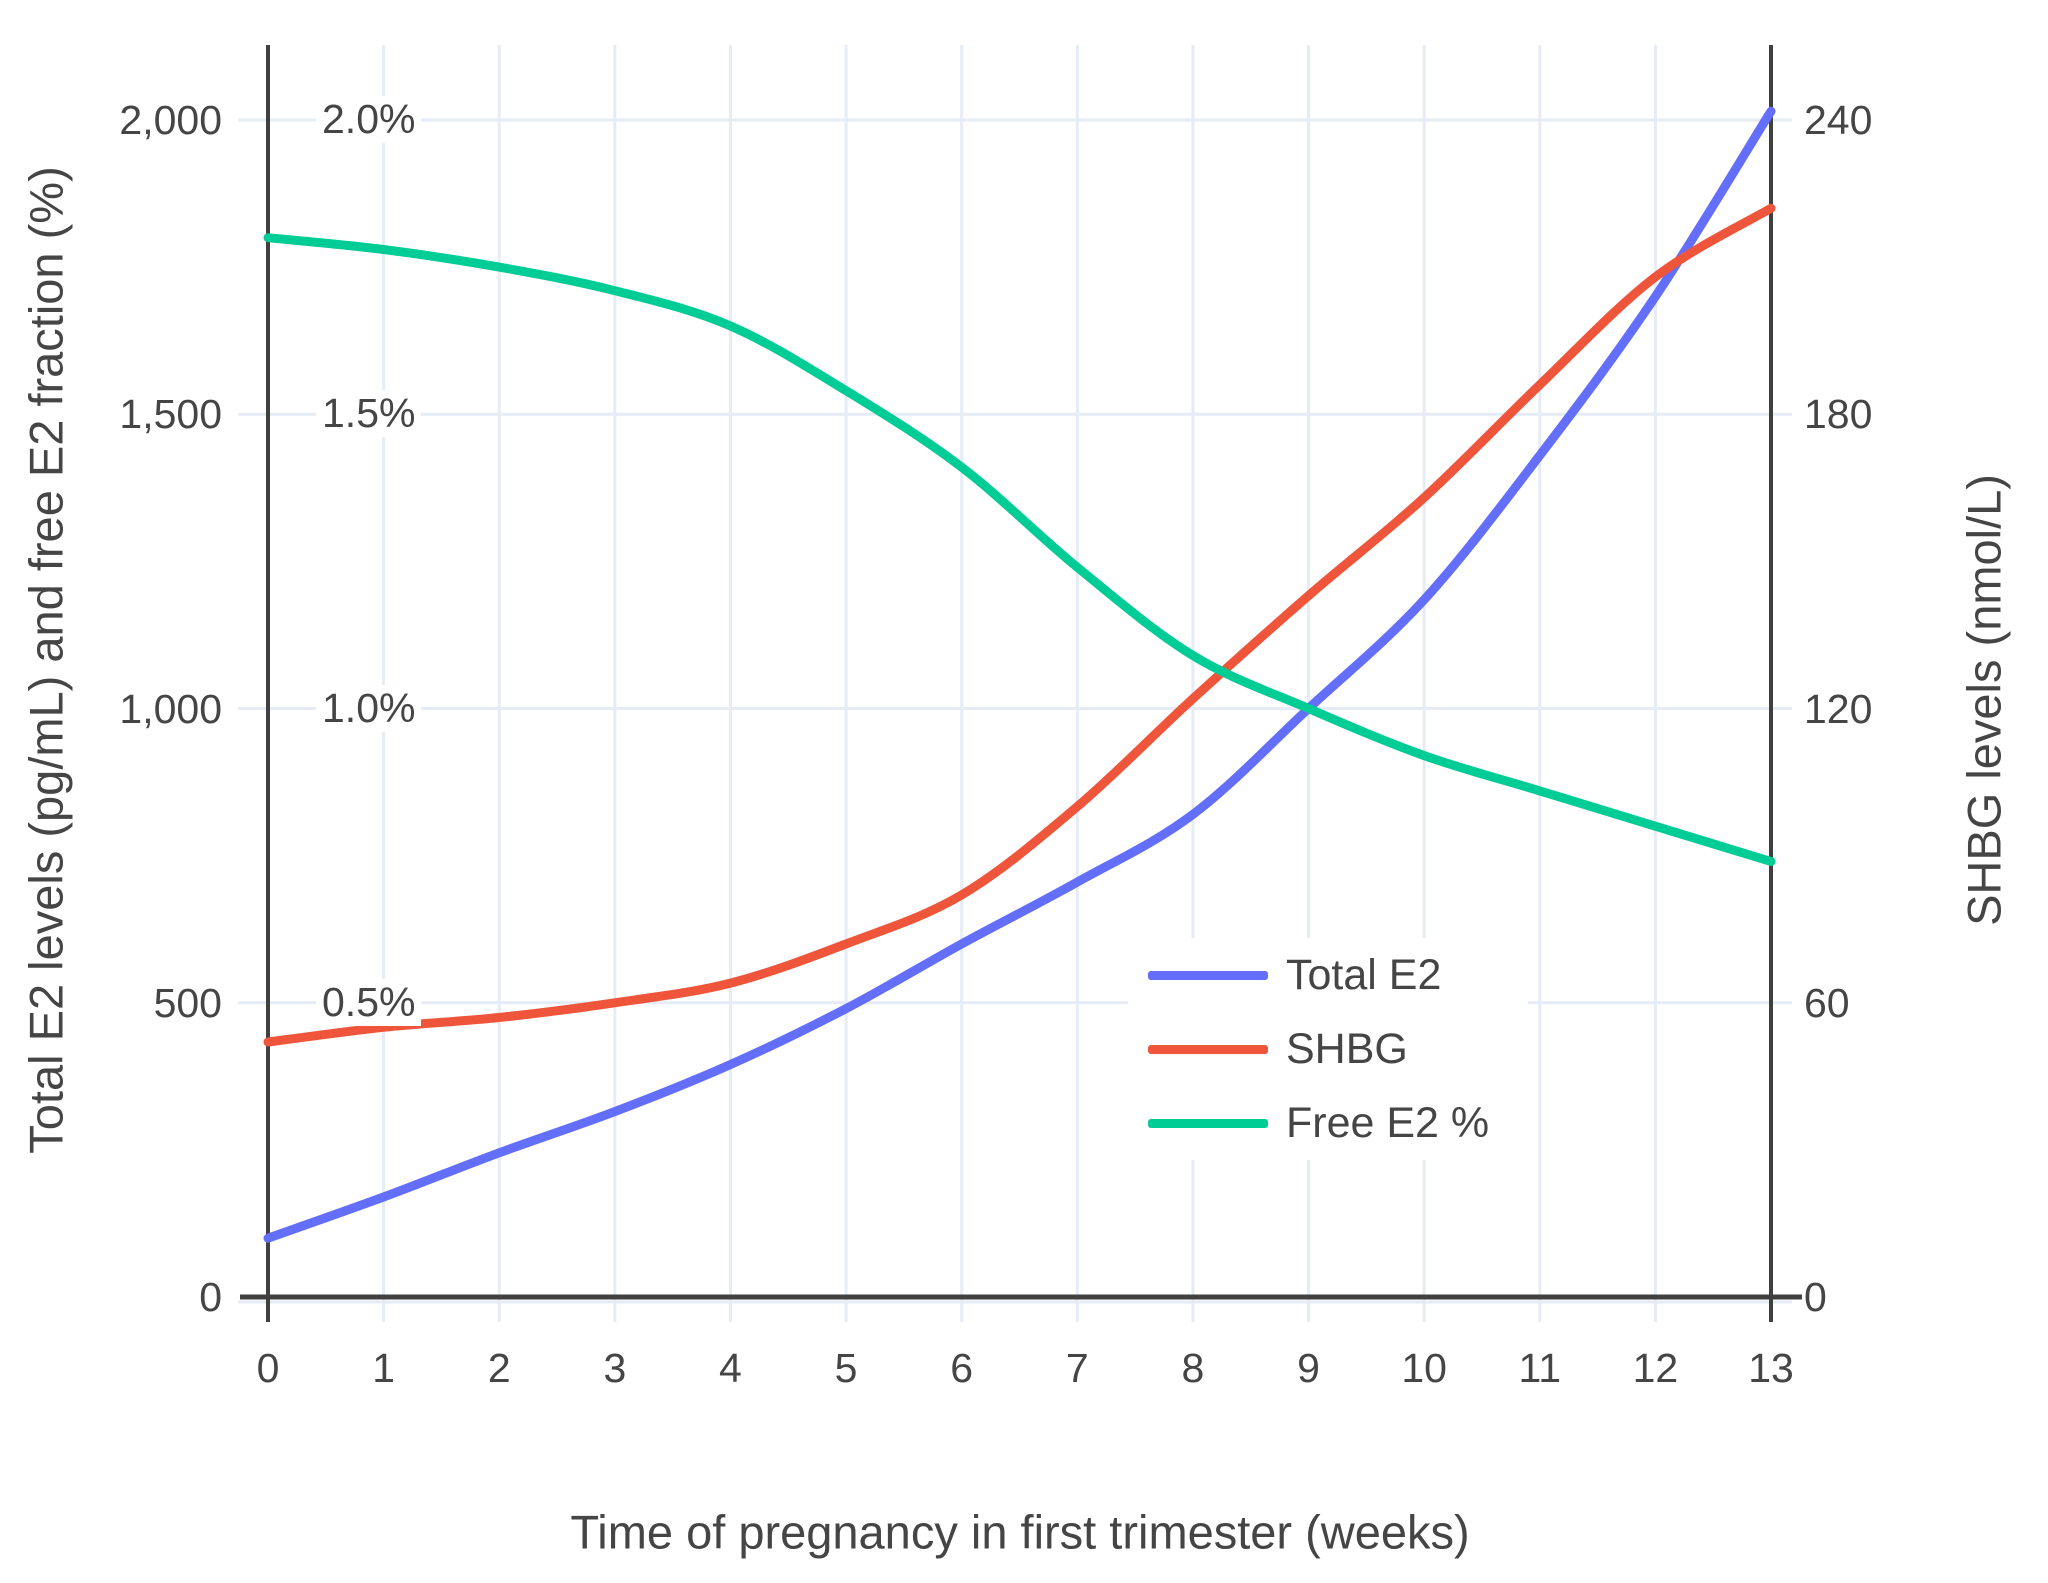 The height and width of the screenshot is (1583, 2048). I want to click on x-tick-8: 8, so click(1193, 1368).